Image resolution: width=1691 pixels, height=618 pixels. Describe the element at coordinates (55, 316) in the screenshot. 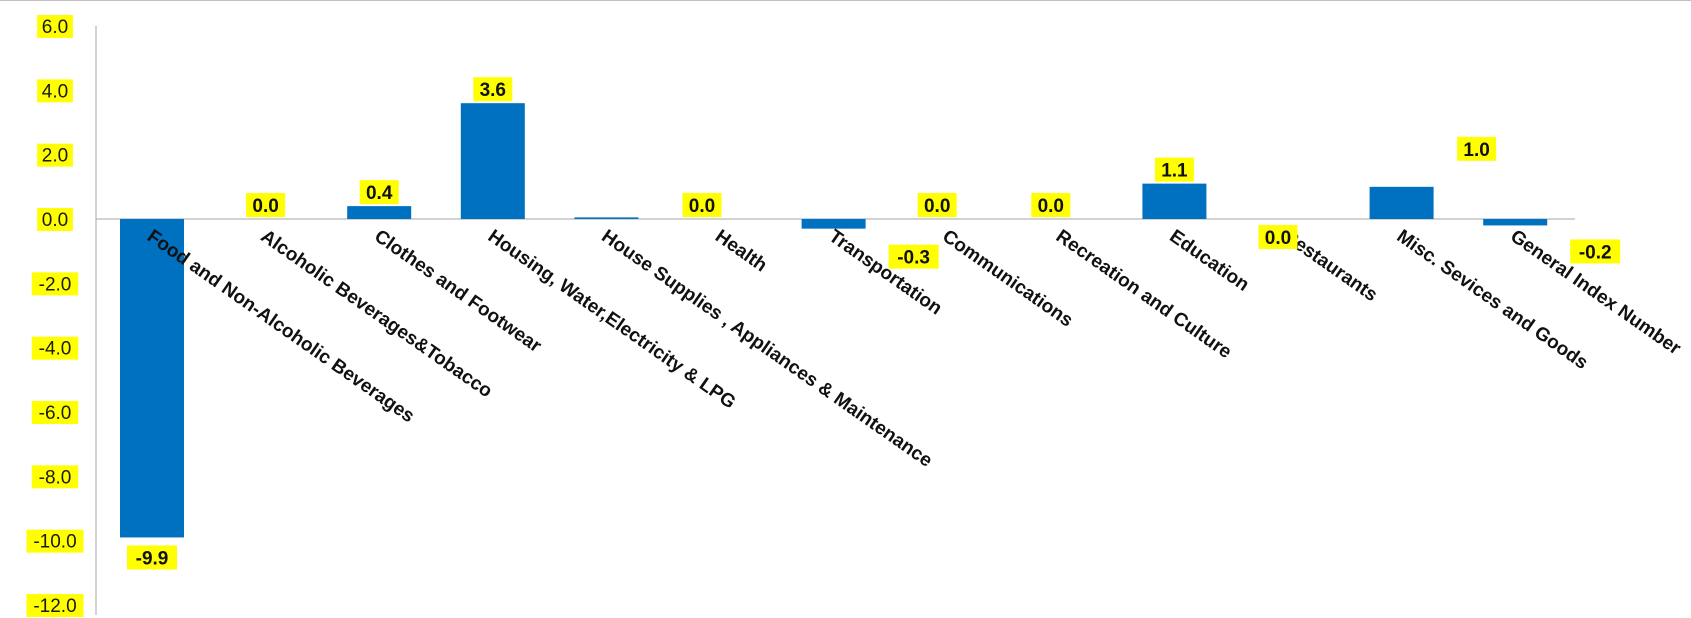

I see `y-axis-tick-labels: 6.0 4.0 2.0 0.0 -2.0 -4.0 -6.0 -8.0 -10.0 -12.0` at that location.